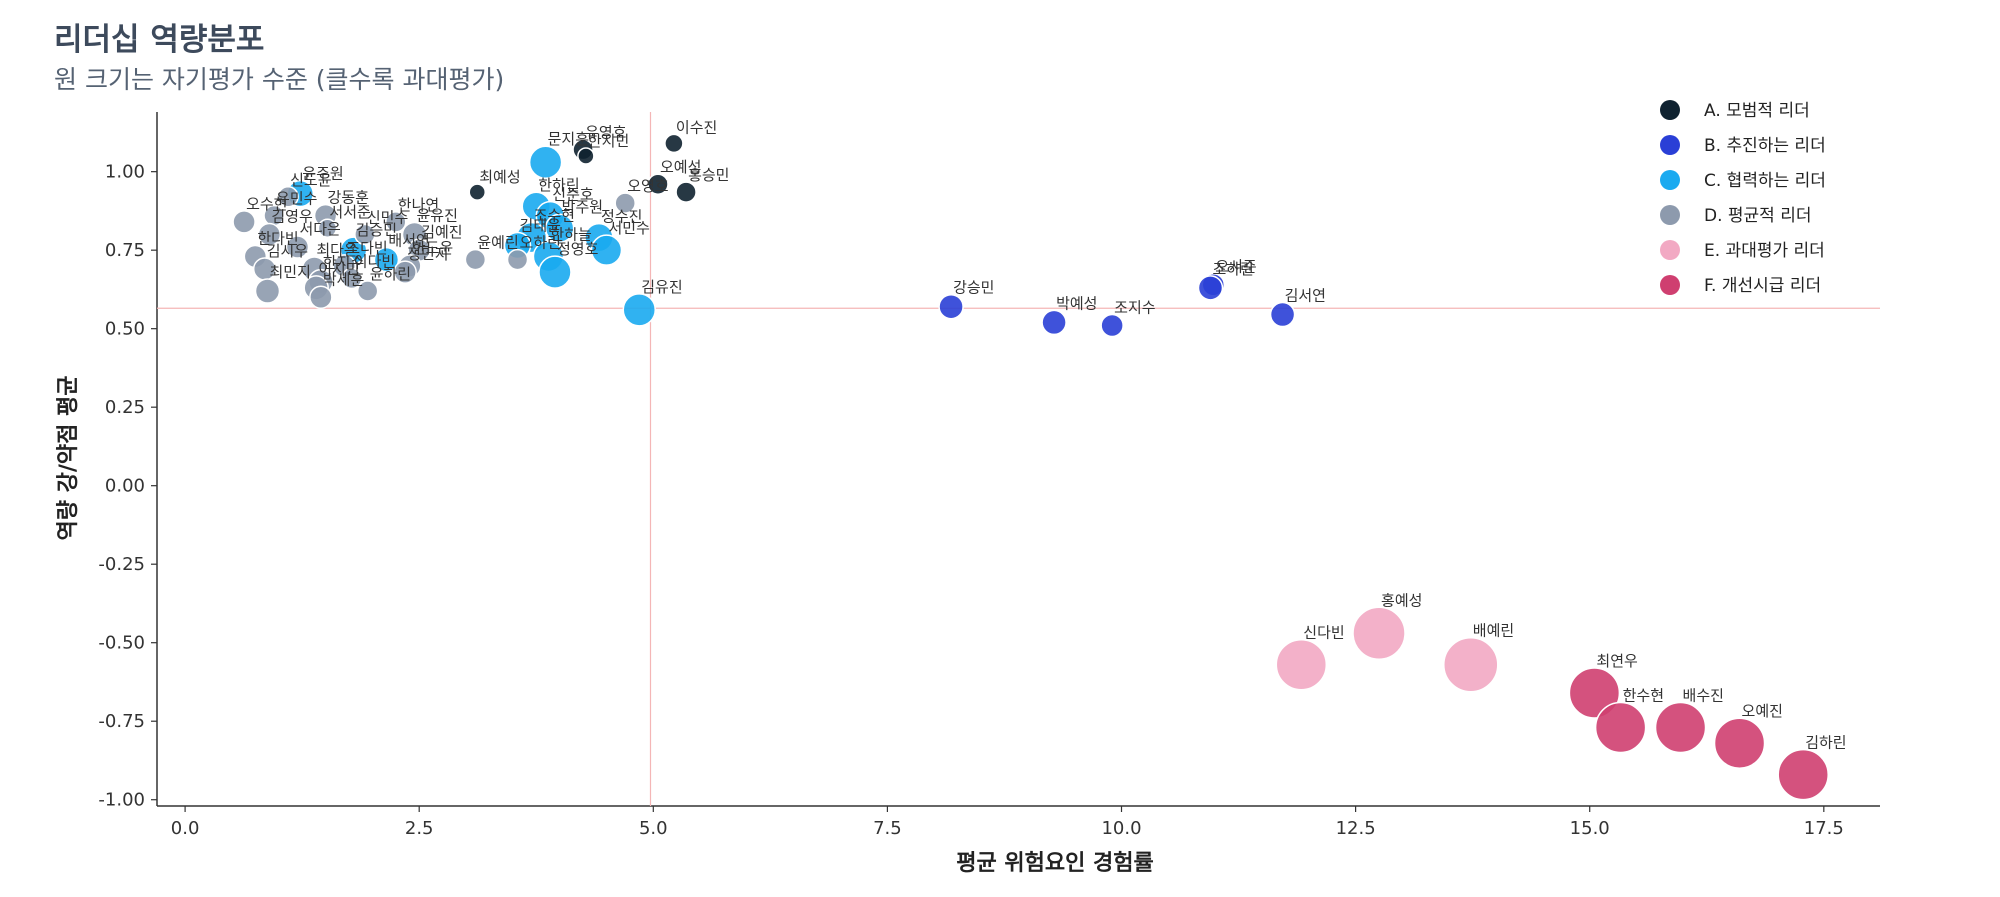  Describe the element at coordinates (1824, 828) in the screenshot. I see `x-tick-label: 17.5` at that location.